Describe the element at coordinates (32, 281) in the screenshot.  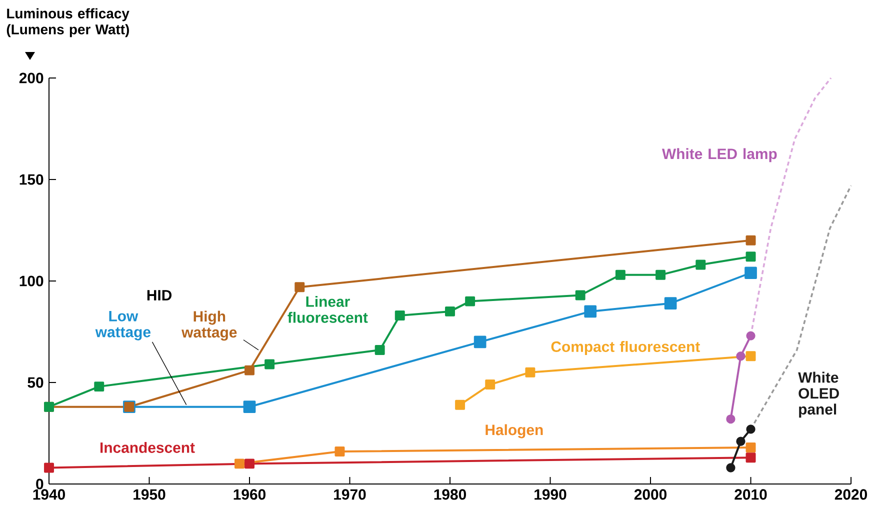
I see `y-tick-label: 100` at that location.